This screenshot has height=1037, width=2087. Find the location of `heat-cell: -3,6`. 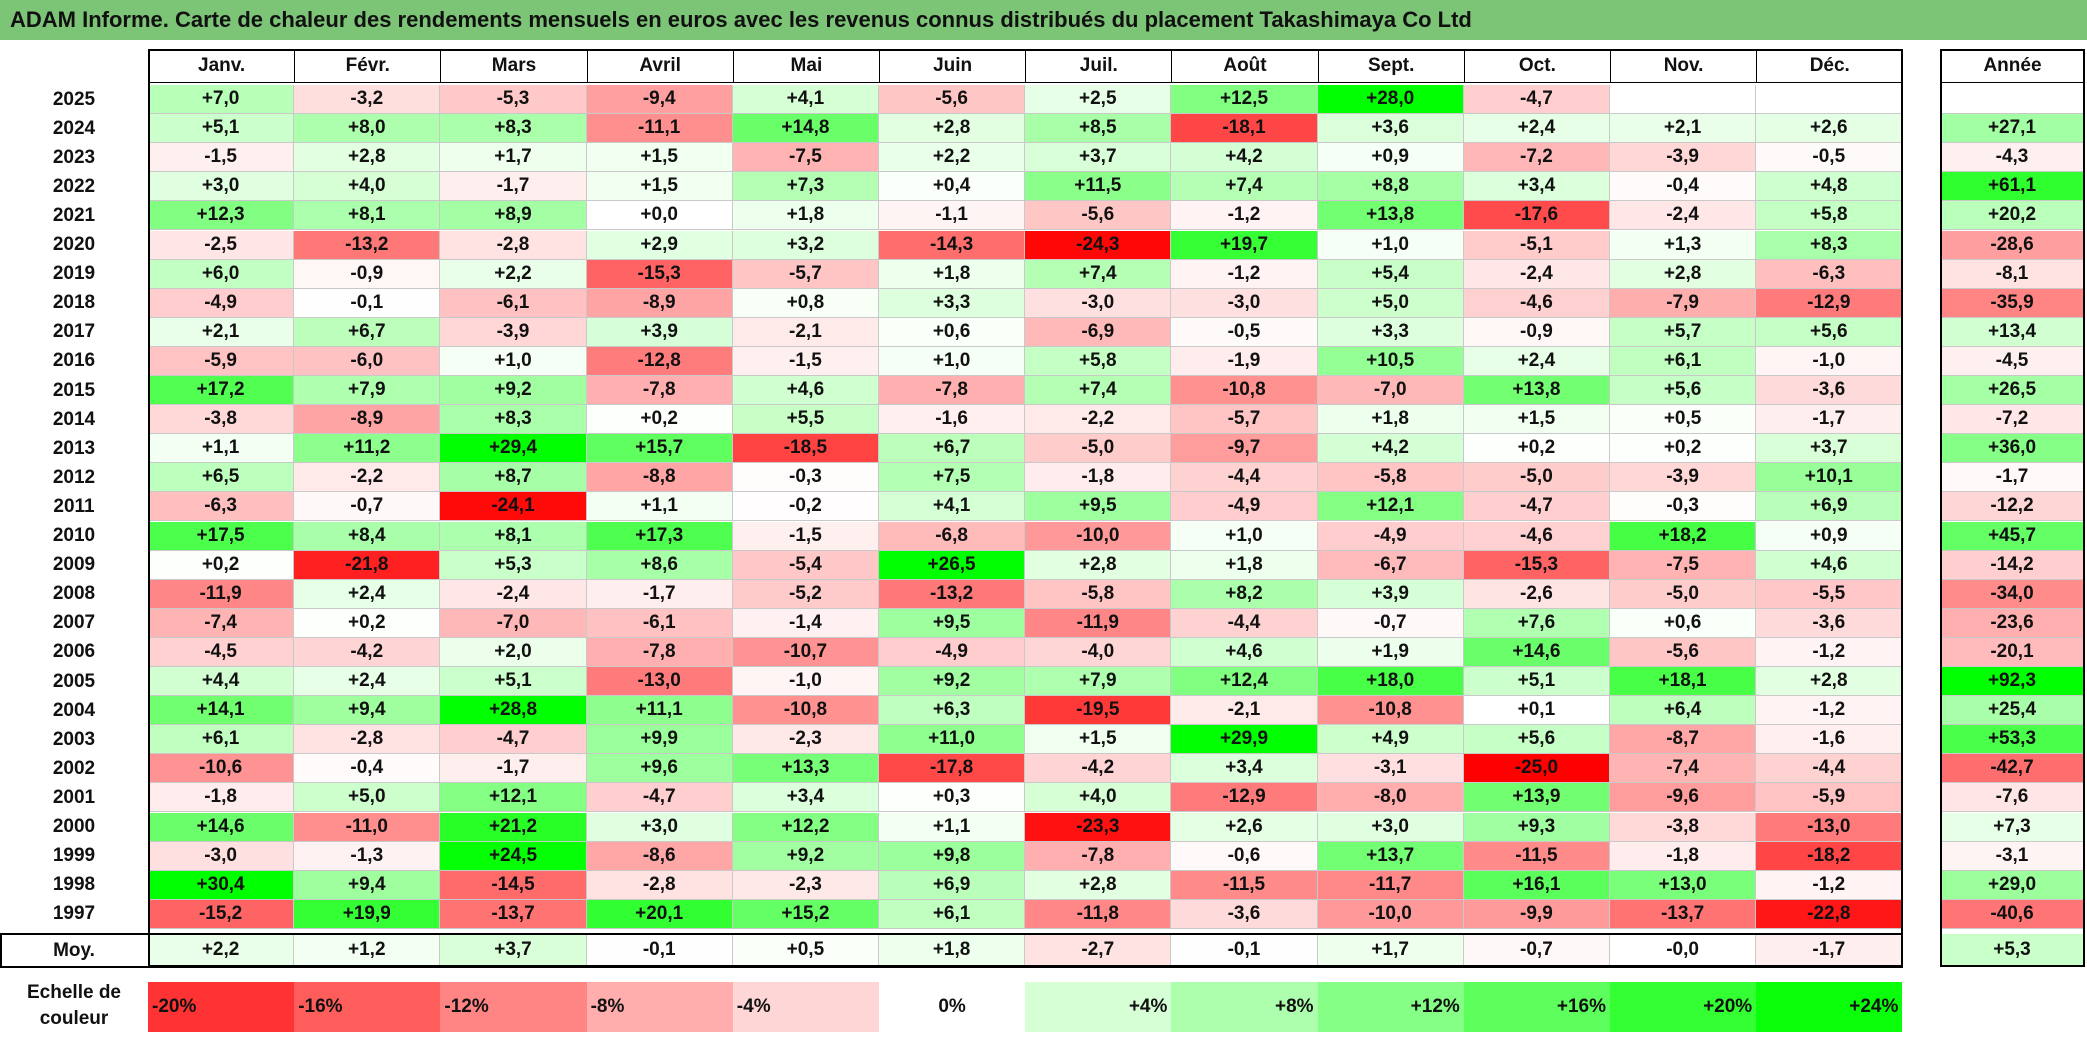

heat-cell: -3,6 is located at coordinates (1244, 914).